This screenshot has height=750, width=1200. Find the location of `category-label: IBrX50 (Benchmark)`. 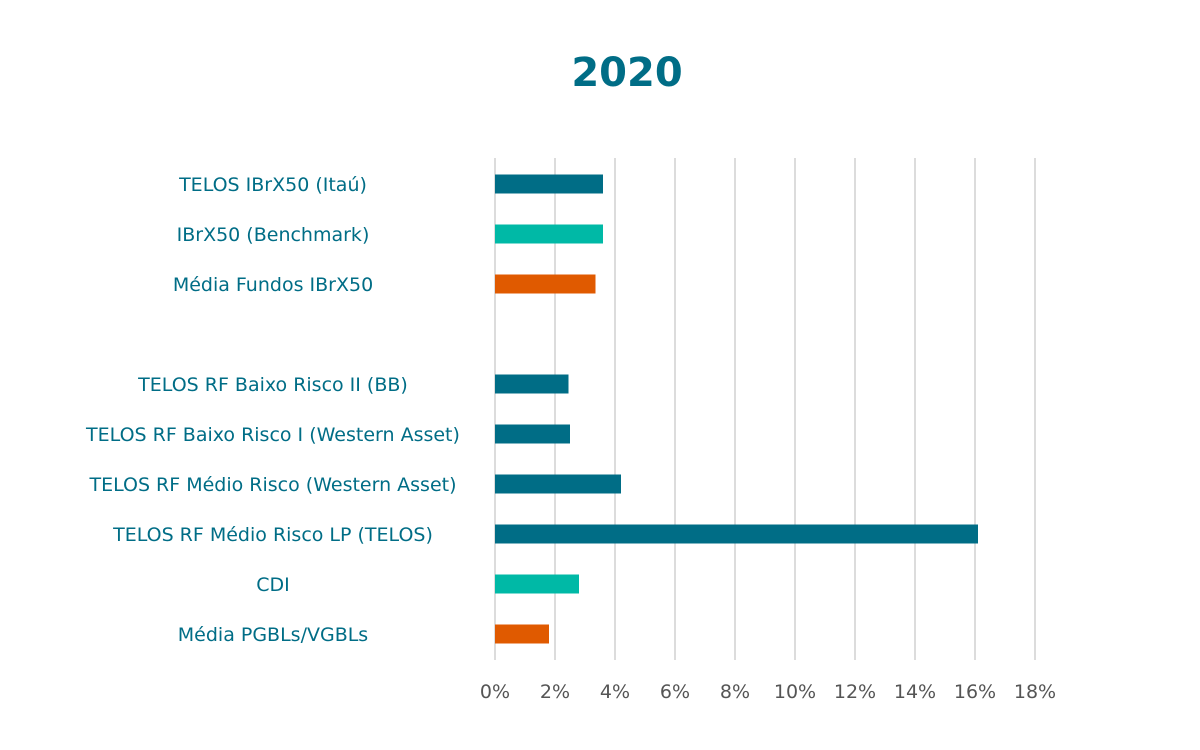

category-label: IBrX50 (Benchmark) is located at coordinates (273, 235).